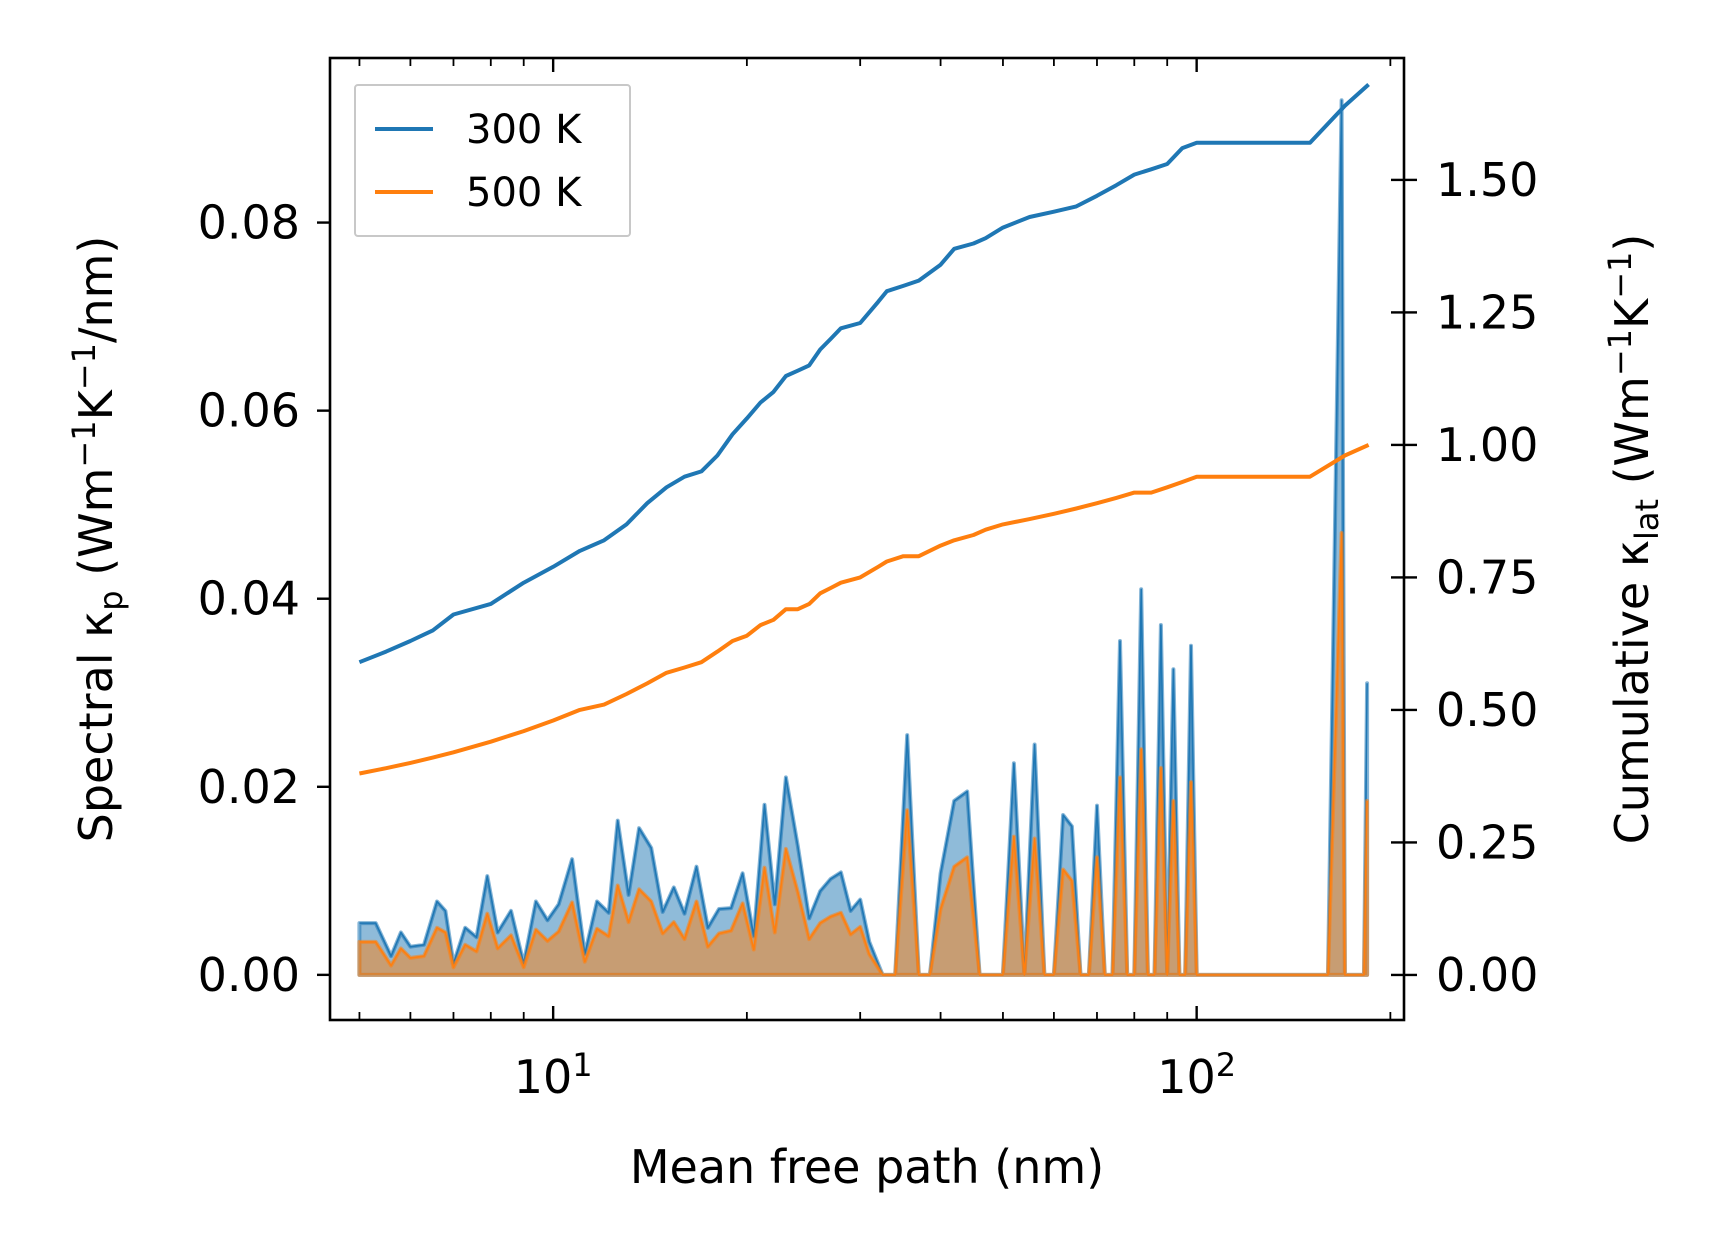  What do you see at coordinates (1487, 975) in the screenshot?
I see `right-y-tick-label: 0.00` at bounding box center [1487, 975].